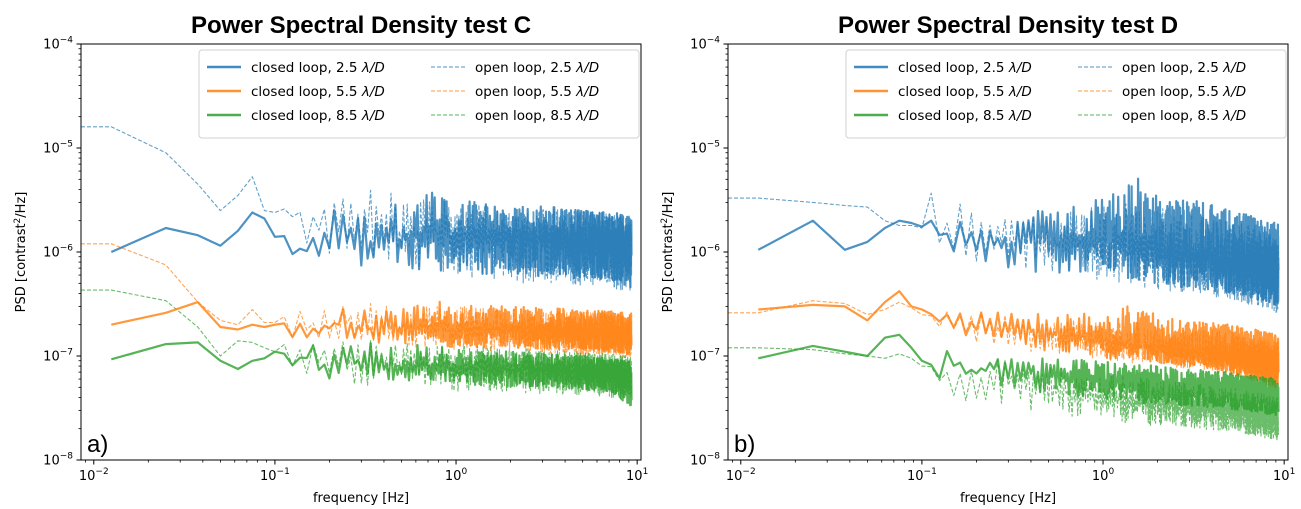 The image size is (1301, 509). Describe the element at coordinates (66, 145) in the screenshot. I see `y-tick-label-exp: −5` at that location.